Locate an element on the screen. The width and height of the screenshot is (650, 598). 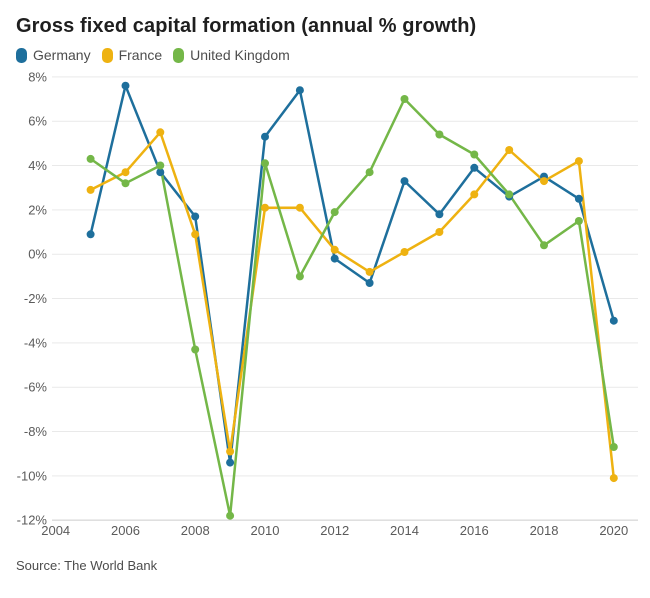
y-tick-label: 8% is located at coordinates (37, 76).